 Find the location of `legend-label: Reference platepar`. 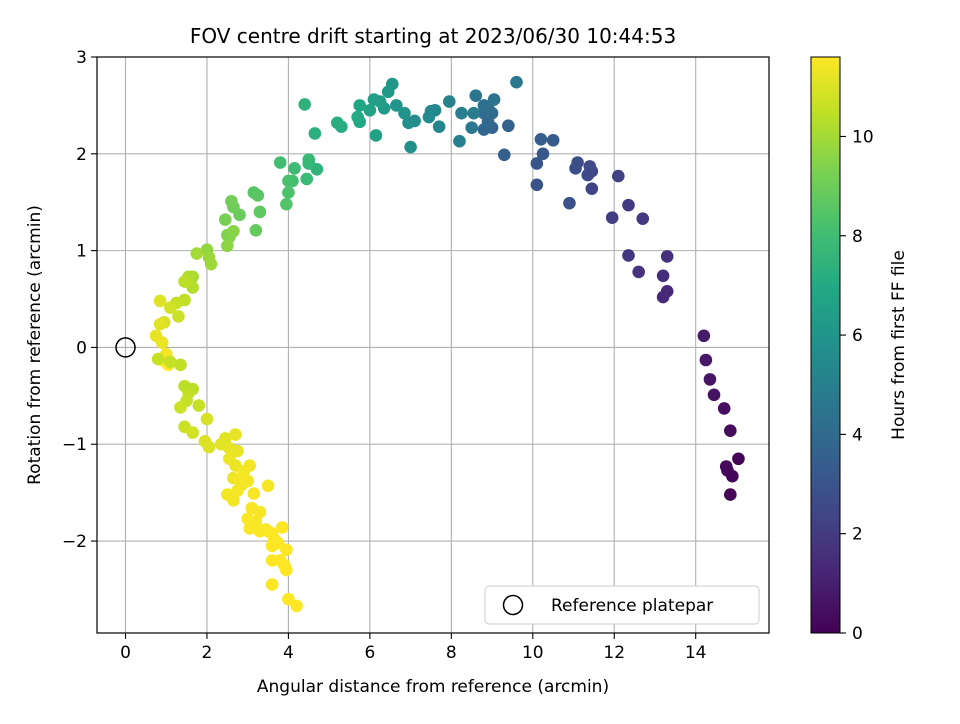

legend-label: Reference platepar is located at coordinates (632, 606).